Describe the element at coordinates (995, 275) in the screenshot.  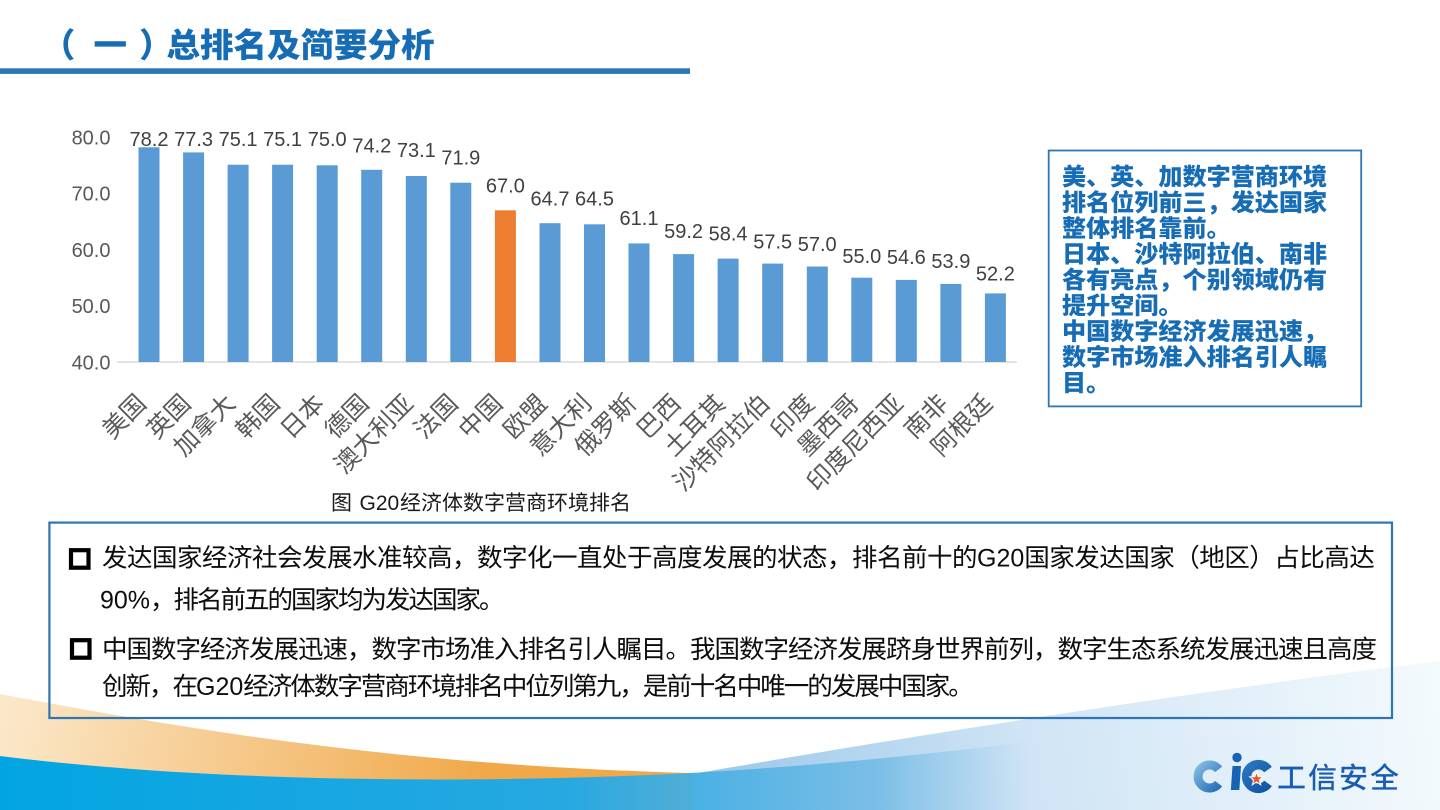
I see `svg-text: 52.2` at that location.